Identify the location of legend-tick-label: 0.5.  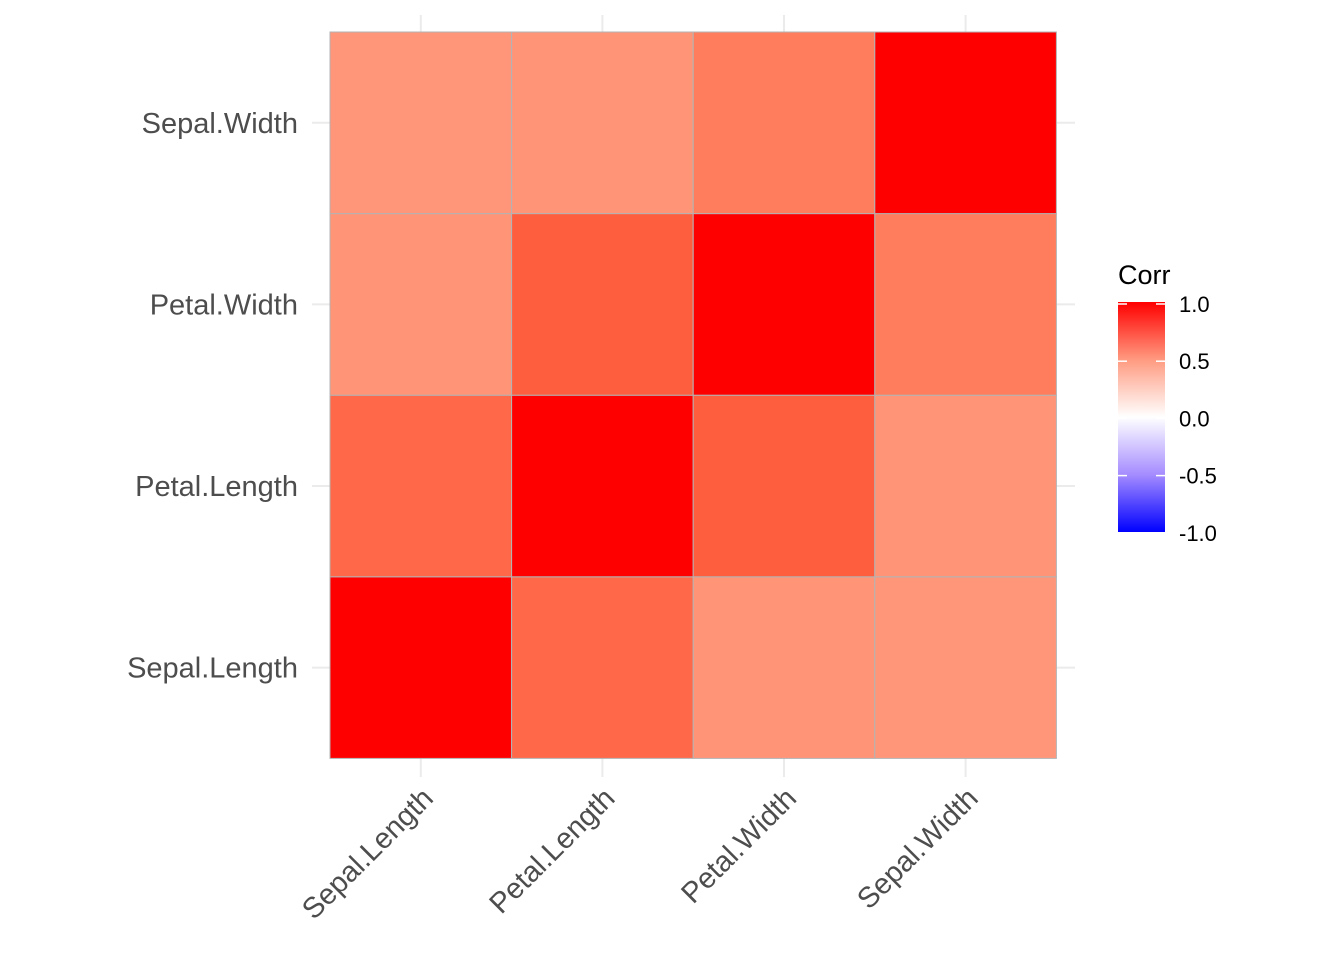
(1194, 361).